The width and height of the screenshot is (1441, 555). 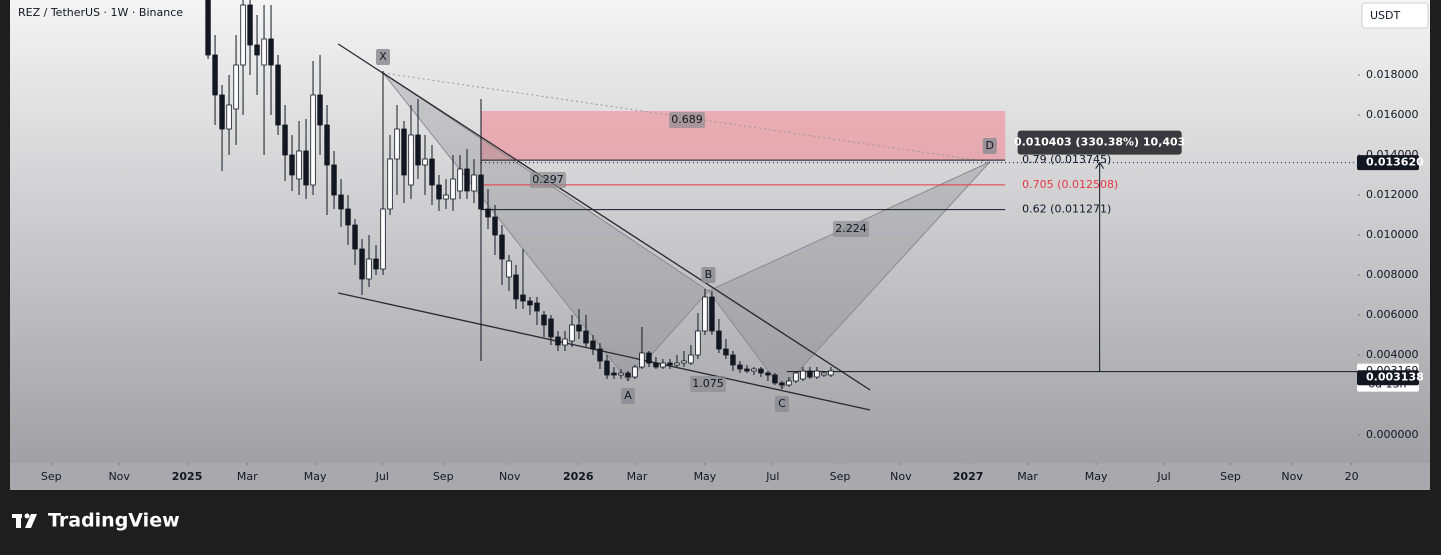 What do you see at coordinates (1099, 142) in the screenshot?
I see `measure-badge` at bounding box center [1099, 142].